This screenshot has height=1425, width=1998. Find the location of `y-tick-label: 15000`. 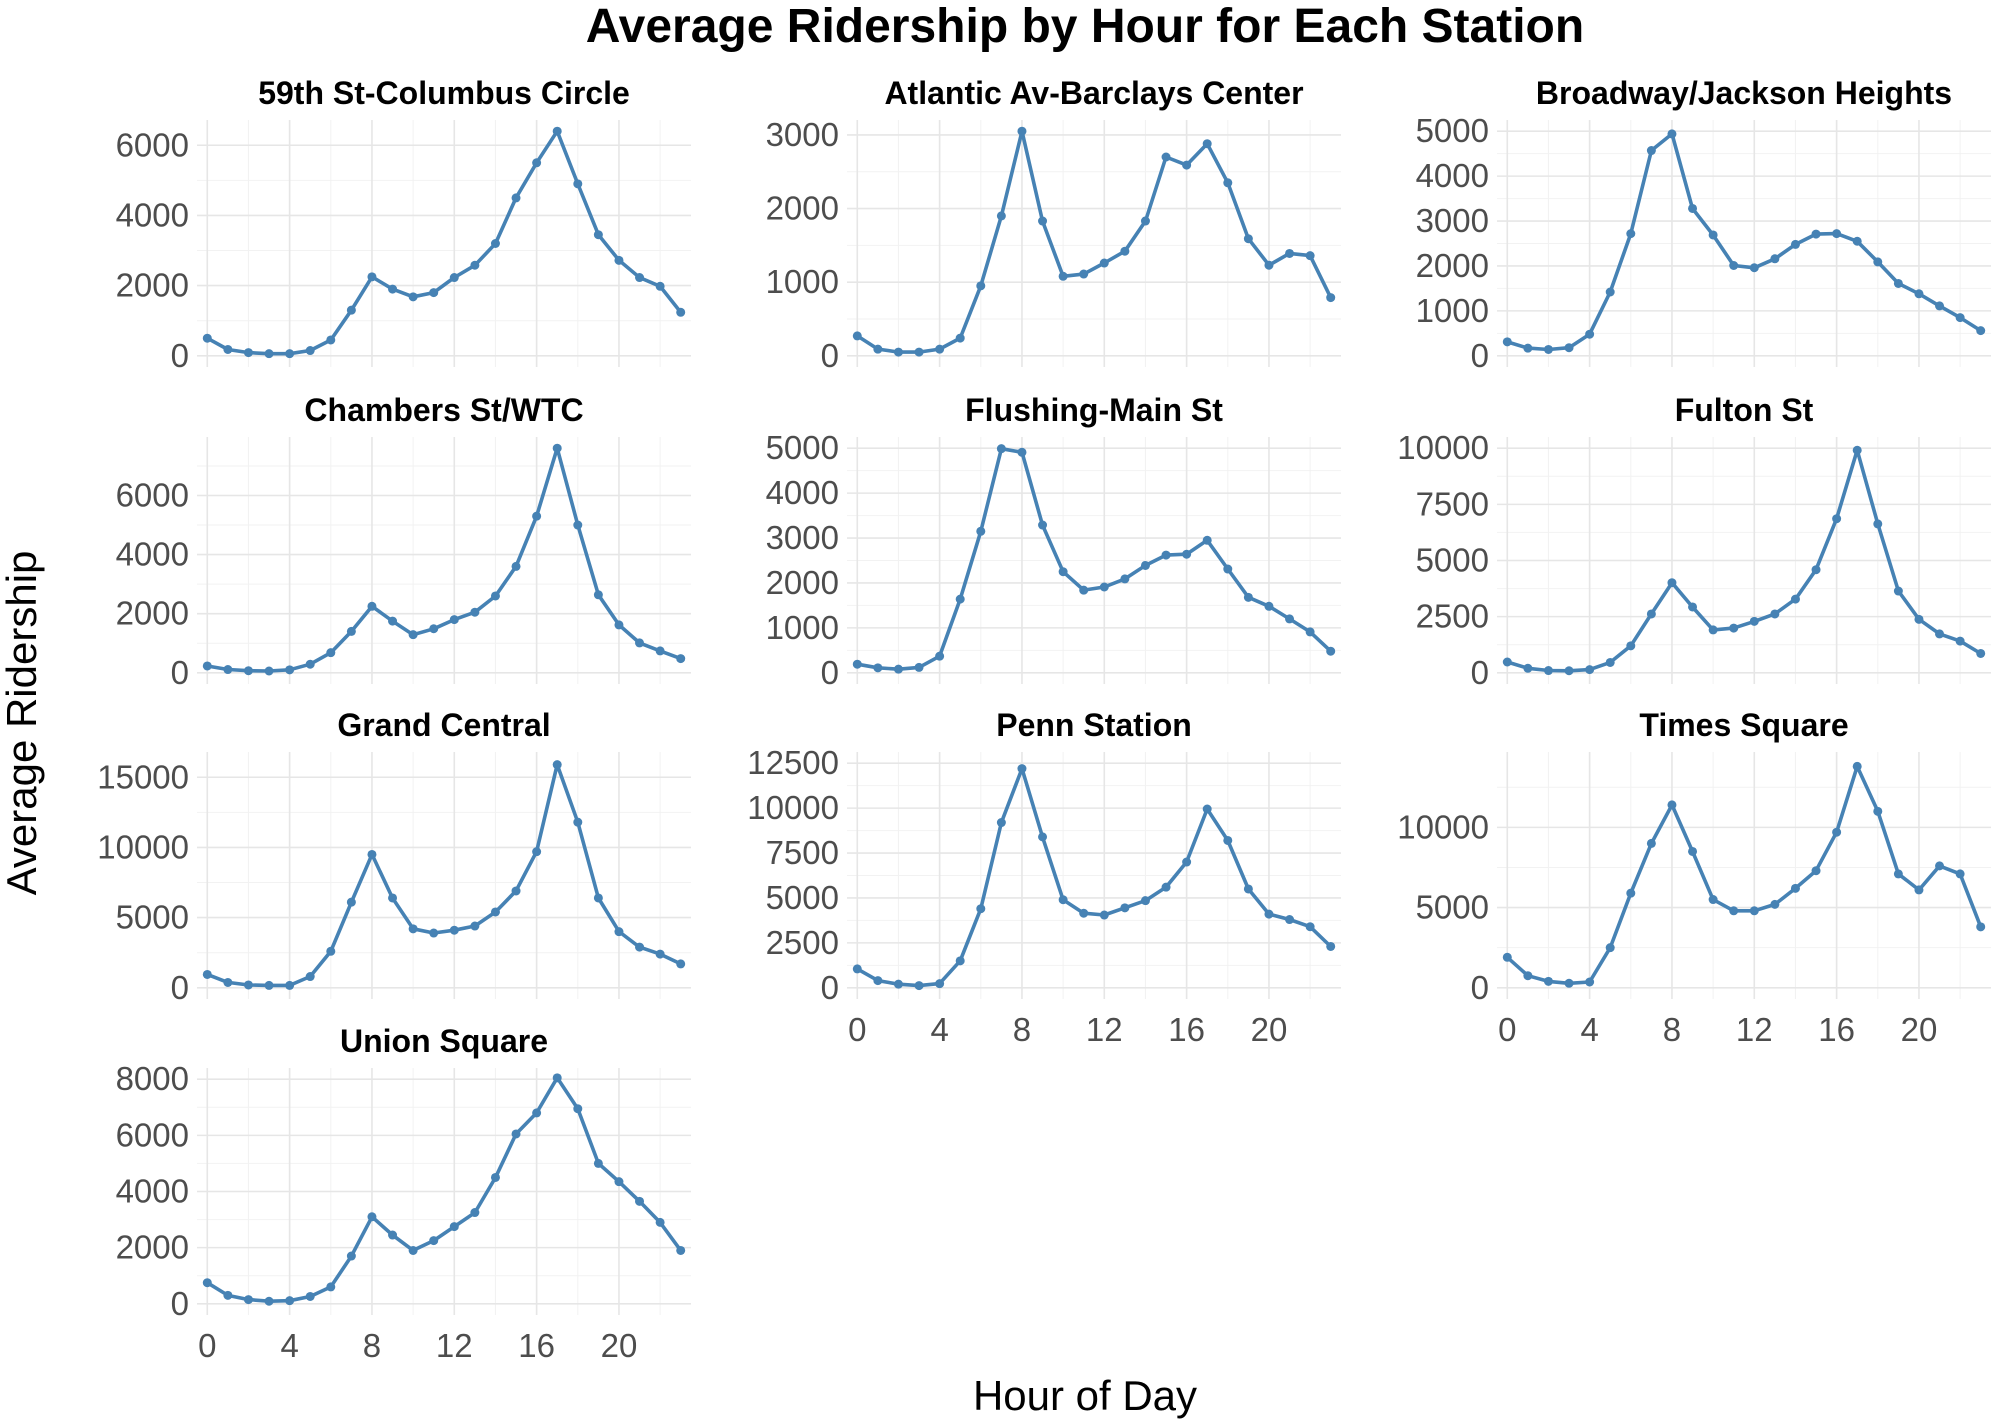

y-tick-label: 15000 is located at coordinates (143, 776).